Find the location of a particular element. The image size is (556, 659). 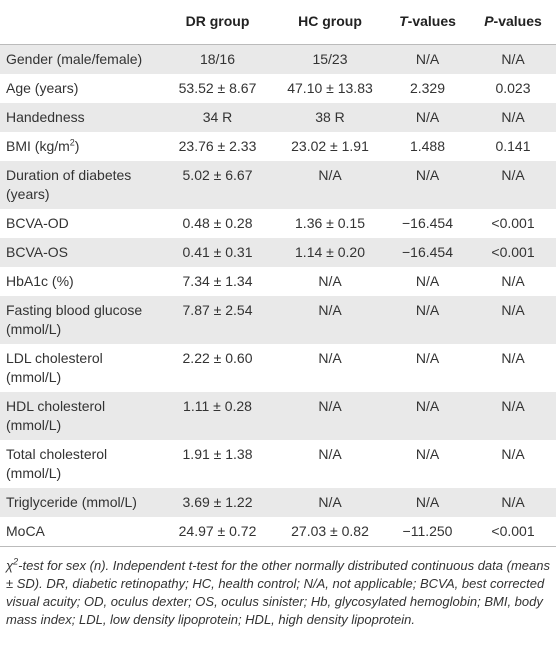

cell-text: −11.250 is located at coordinates (427, 531).